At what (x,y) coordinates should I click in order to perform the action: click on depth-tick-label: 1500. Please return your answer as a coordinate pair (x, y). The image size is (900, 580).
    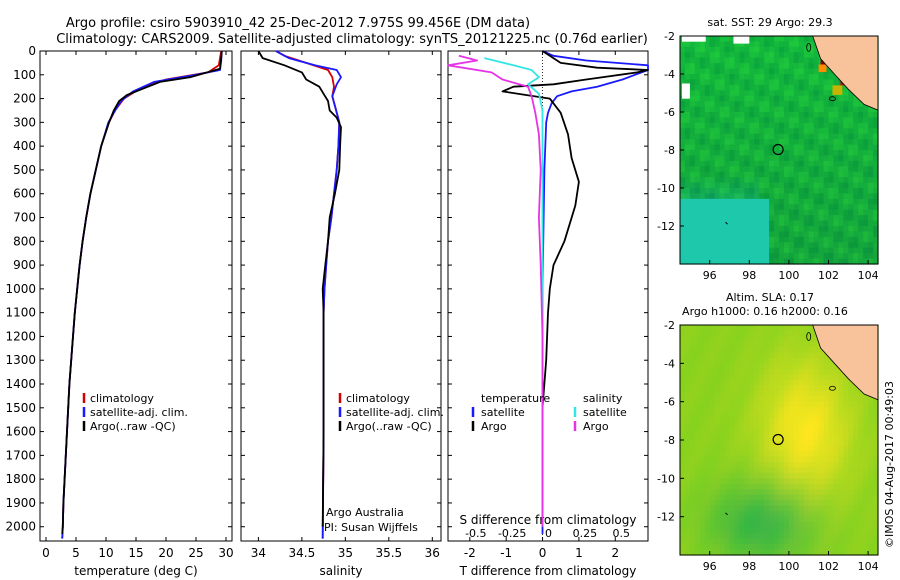
    Looking at the image, I should click on (20, 408).